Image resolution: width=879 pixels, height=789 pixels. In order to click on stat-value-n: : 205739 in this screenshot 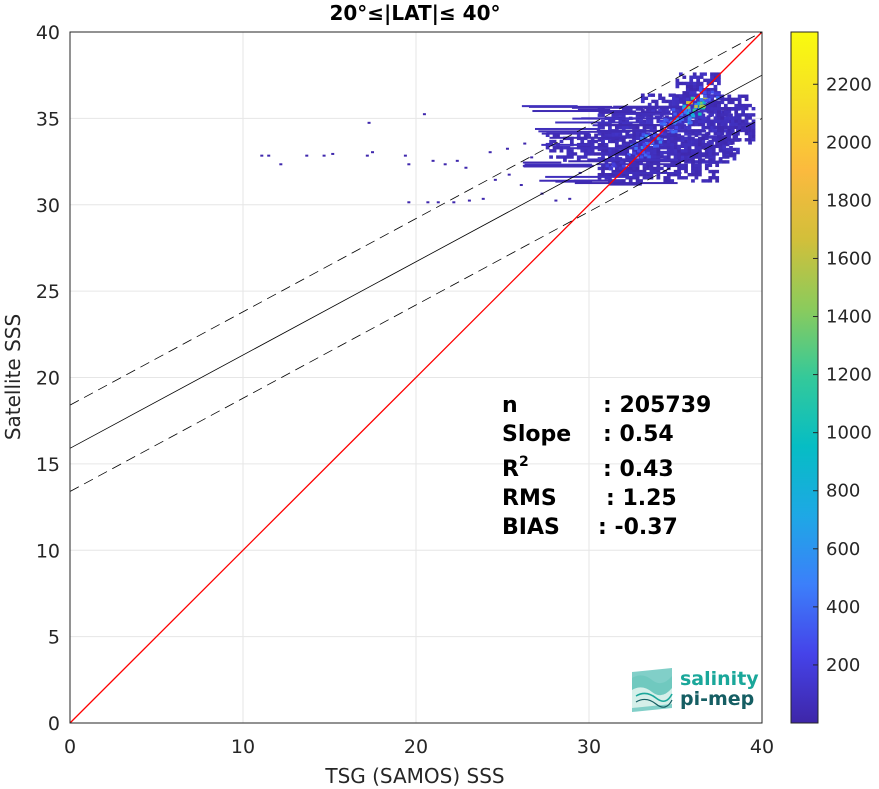, I will do `click(657, 405)`.